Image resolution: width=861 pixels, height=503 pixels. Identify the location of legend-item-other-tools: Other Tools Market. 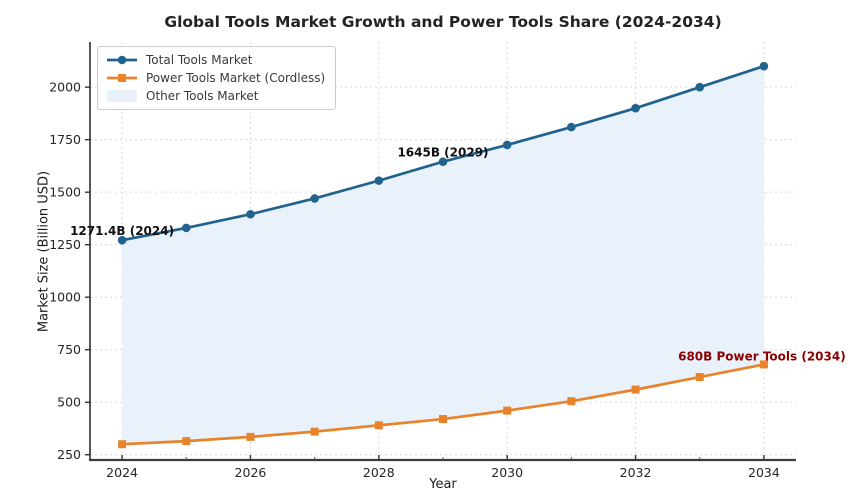
(215, 96).